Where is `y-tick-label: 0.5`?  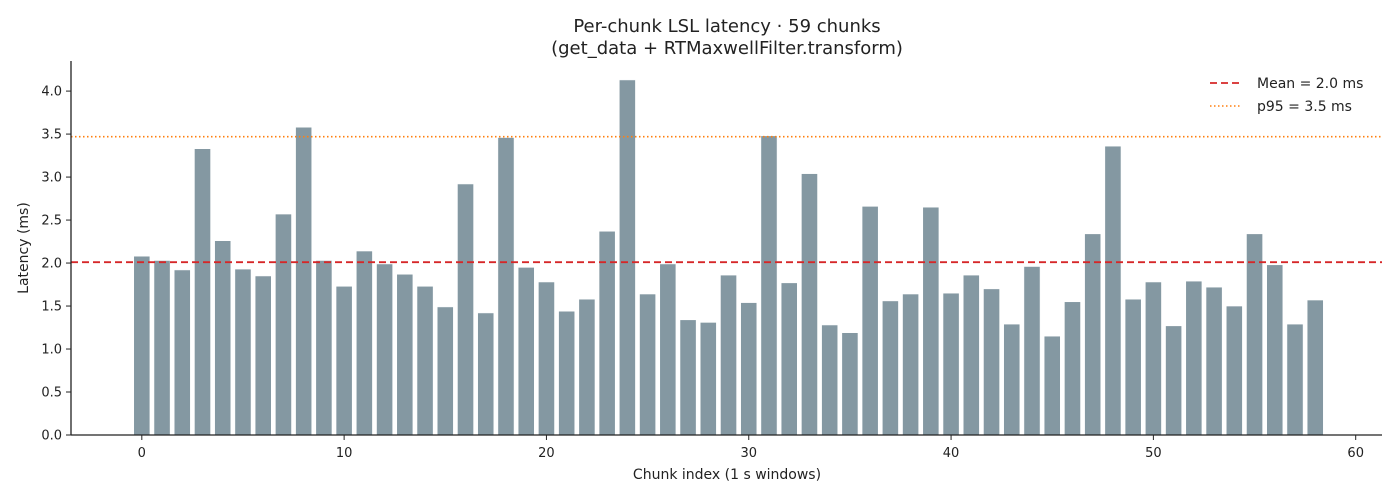 y-tick-label: 0.5 is located at coordinates (51, 393).